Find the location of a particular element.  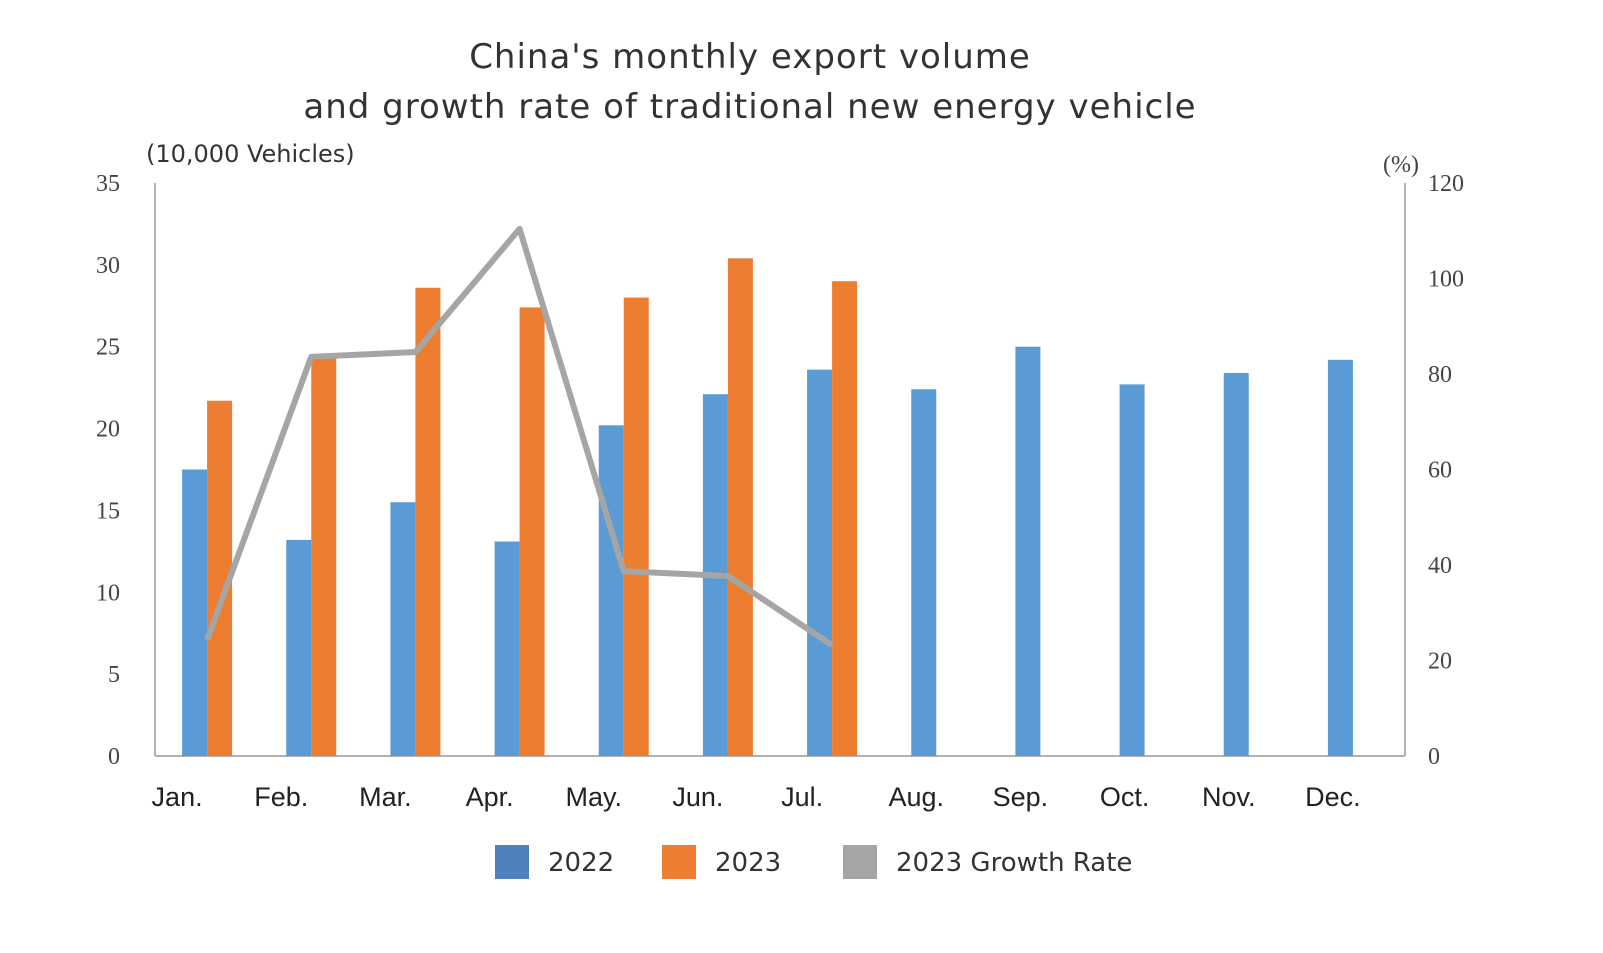

y2-tick-label: 100 is located at coordinates (1446, 280).